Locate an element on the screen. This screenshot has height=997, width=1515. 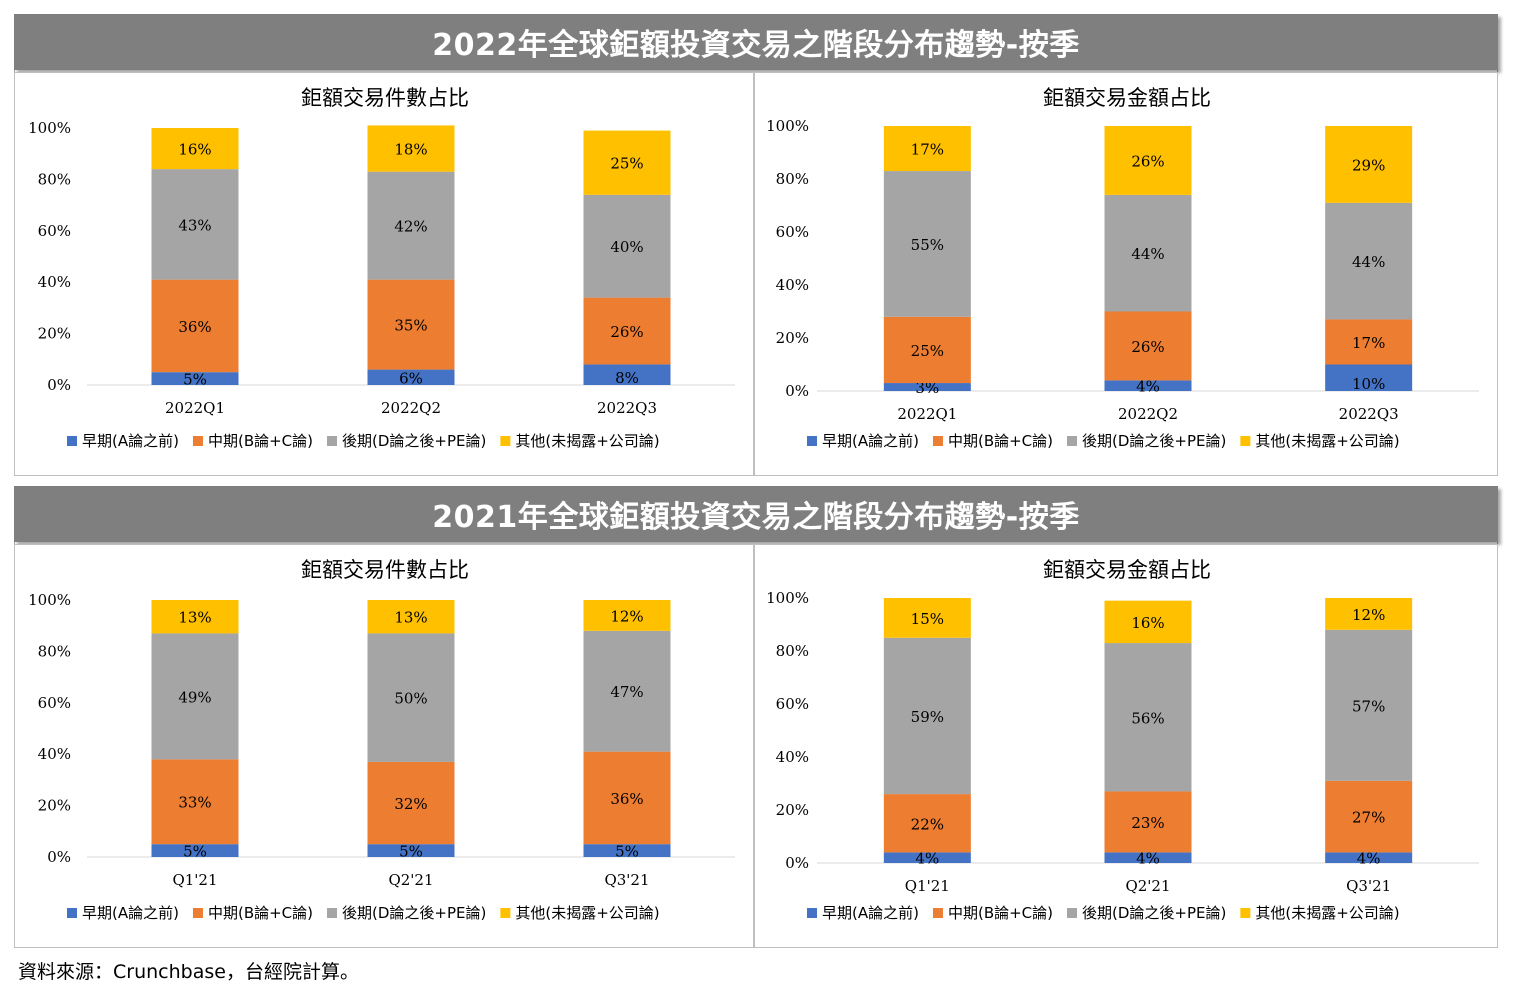
data-label: 44% is located at coordinates (1368, 262).